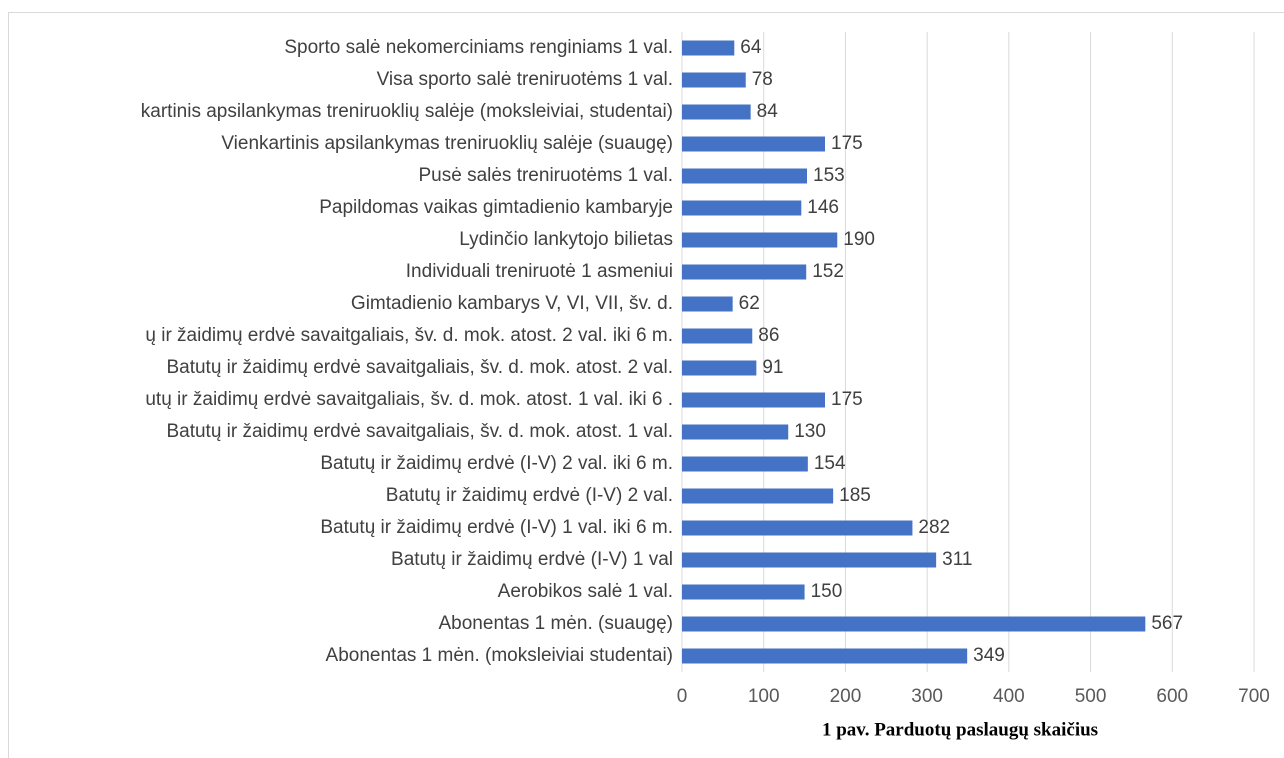  What do you see at coordinates (828, 271) in the screenshot?
I see `data-label: 152` at bounding box center [828, 271].